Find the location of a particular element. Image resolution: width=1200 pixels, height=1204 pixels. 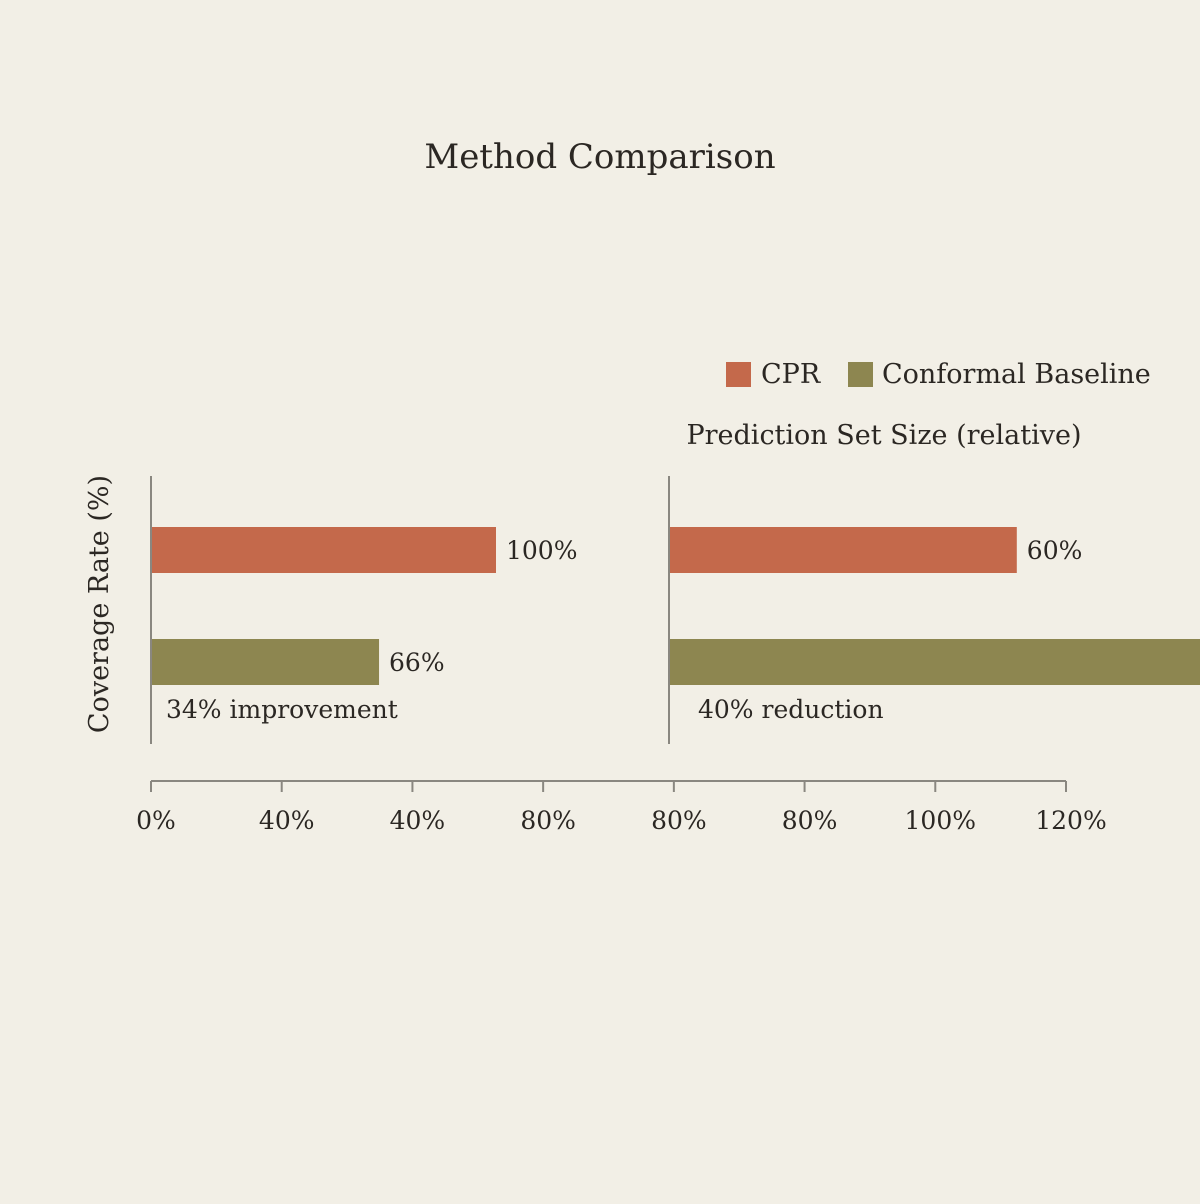

panel-2-title: Prediction Set Size (relative) is located at coordinates (883, 435).